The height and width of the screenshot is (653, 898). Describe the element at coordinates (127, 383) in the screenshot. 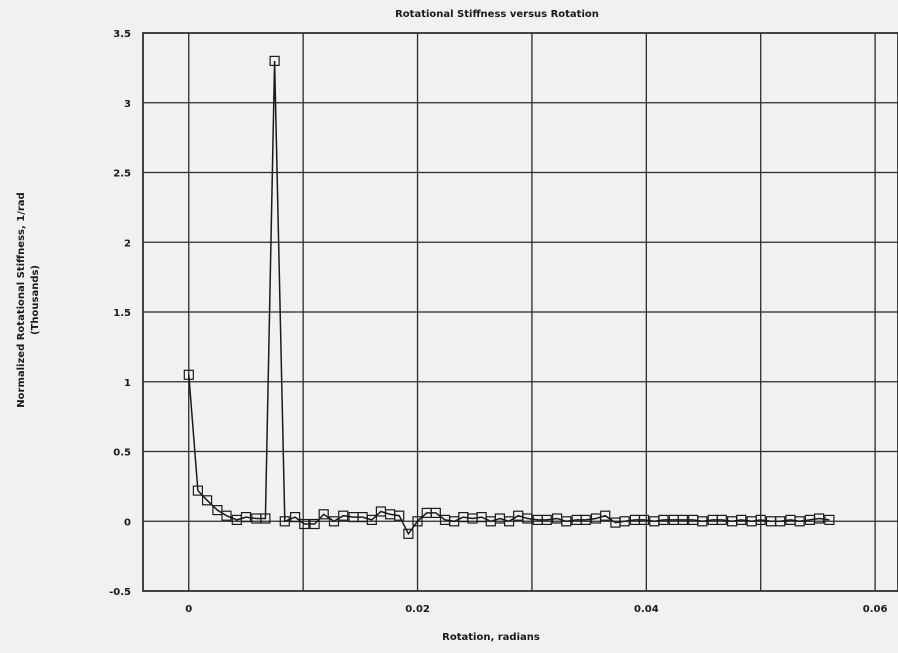

I see `y-tick-label: 1` at that location.